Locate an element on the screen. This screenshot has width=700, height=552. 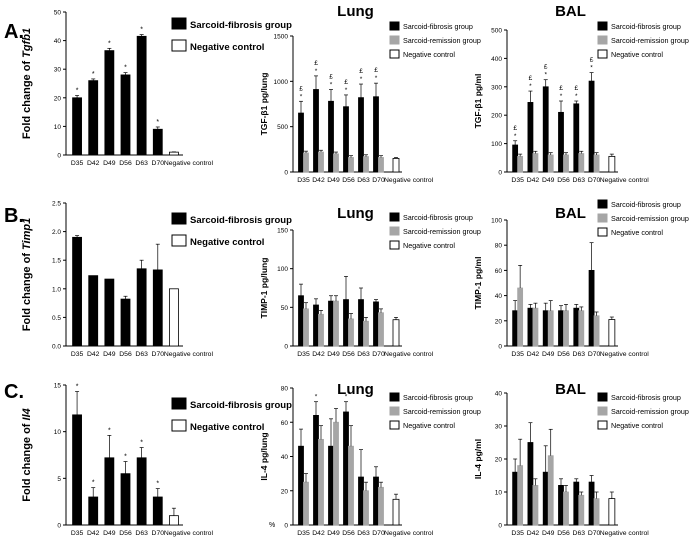
y-tick-label: 1.0 is located at coordinates (56, 289).